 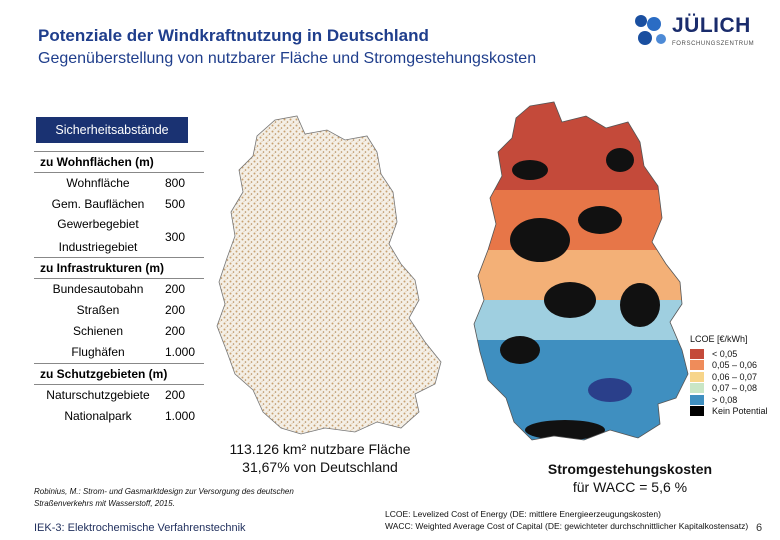 What do you see at coordinates (630, 469) in the screenshot?
I see `caption-line: Stromgestehungskosten` at bounding box center [630, 469].